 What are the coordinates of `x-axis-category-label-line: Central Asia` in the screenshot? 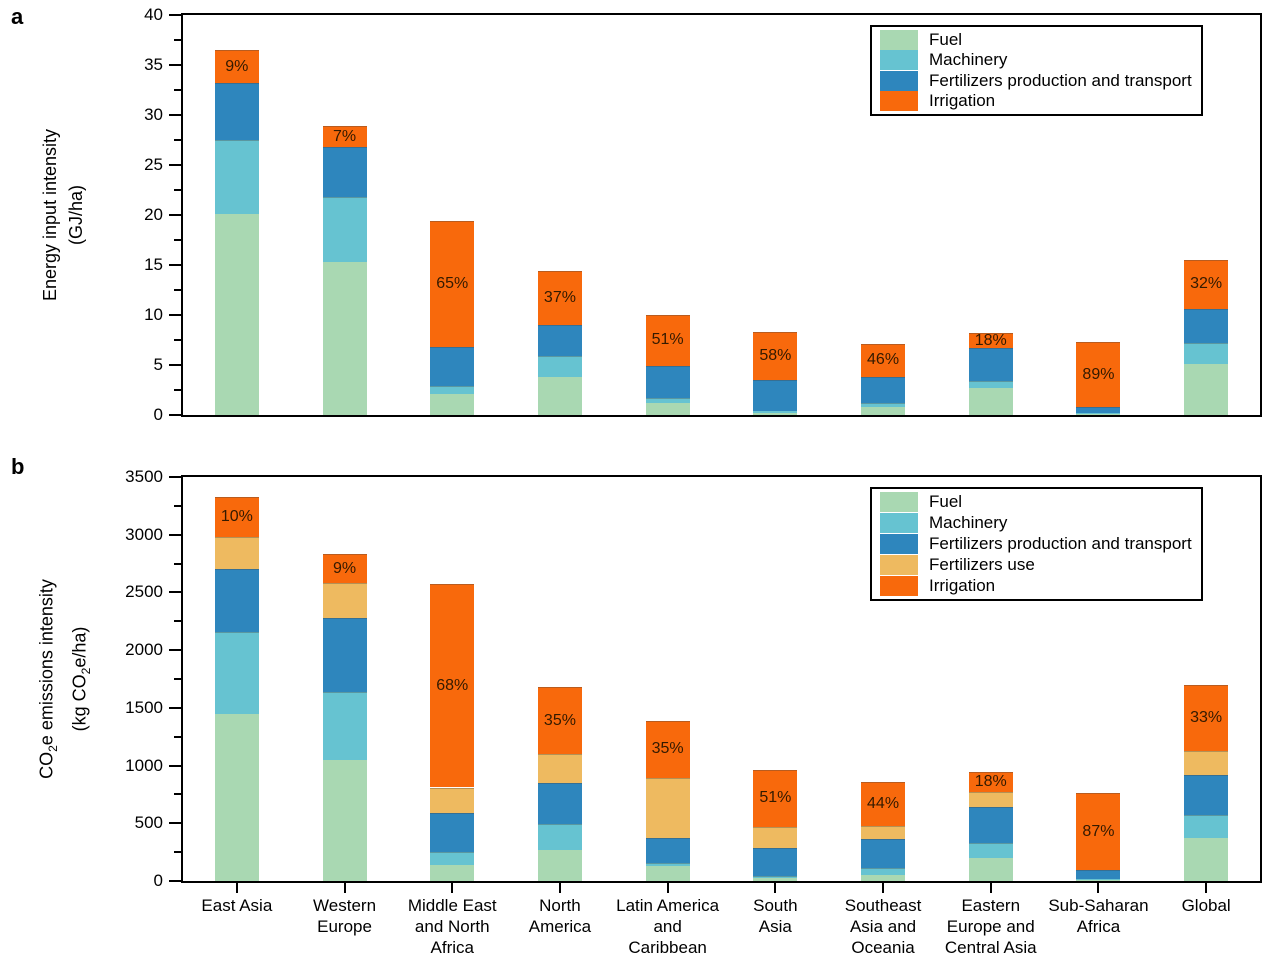 It's located at (990, 947).